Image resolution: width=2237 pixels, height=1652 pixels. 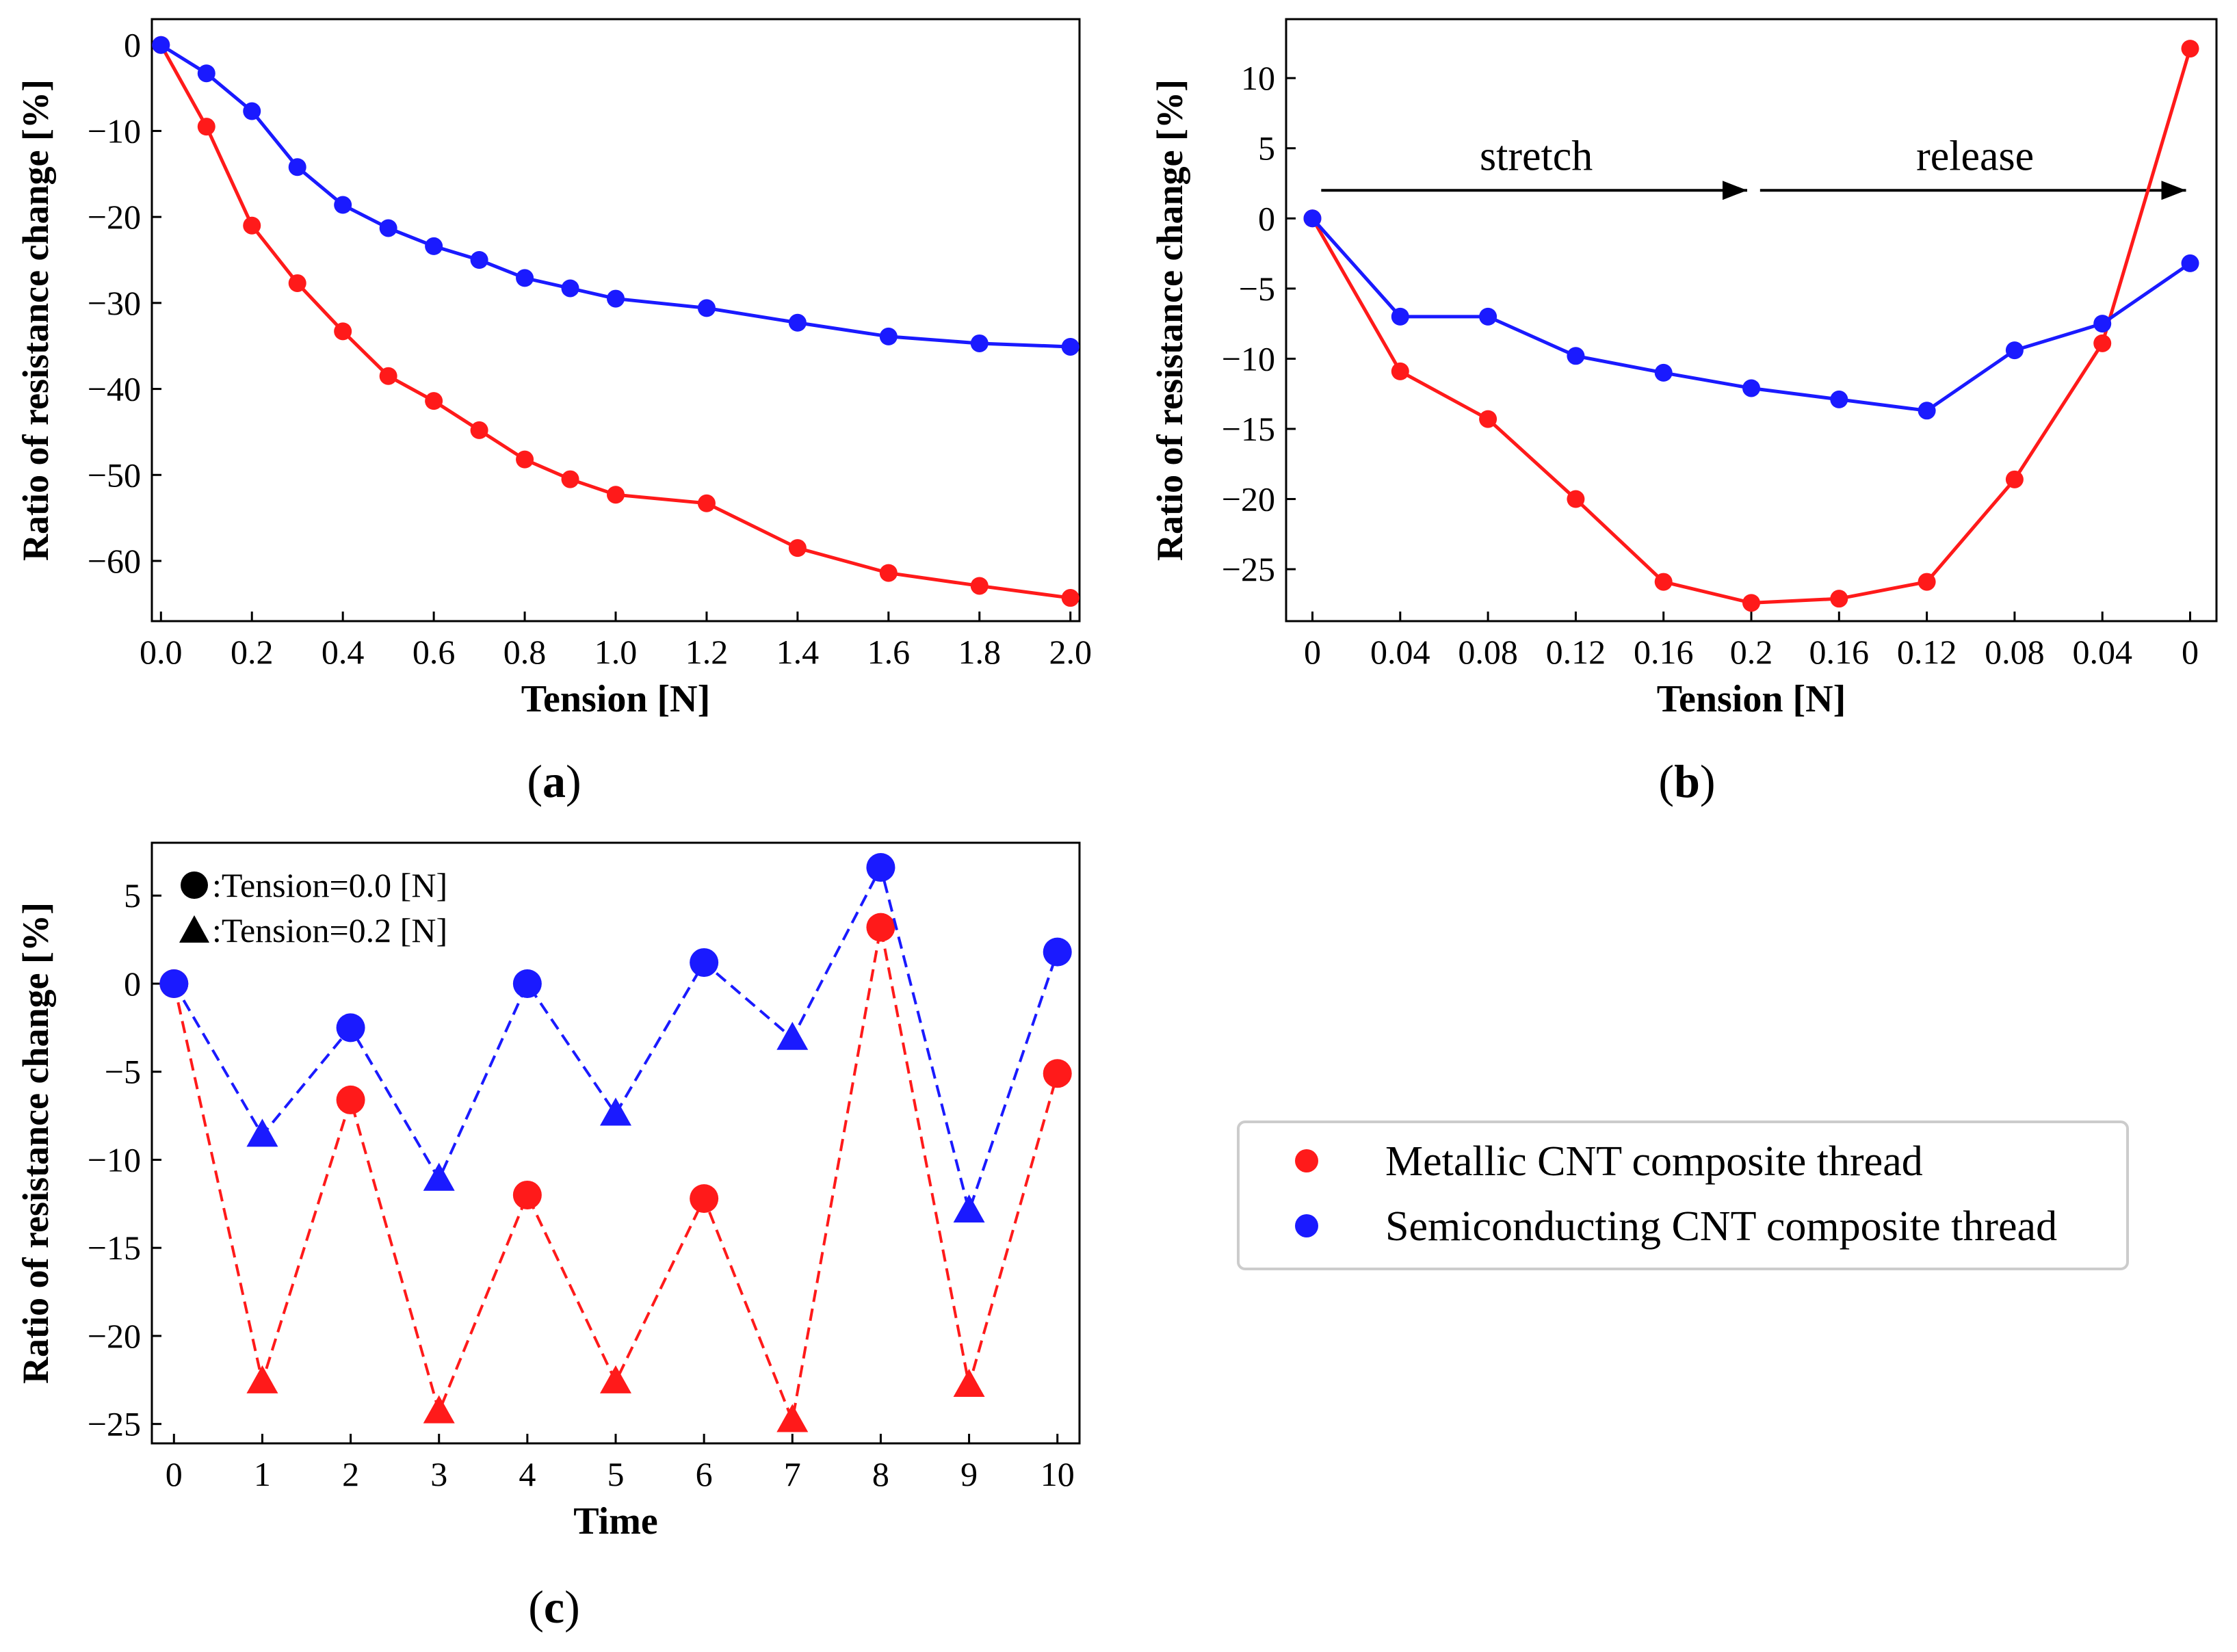 I want to click on y-tick-label-c: −10, so click(x=114, y=1159).